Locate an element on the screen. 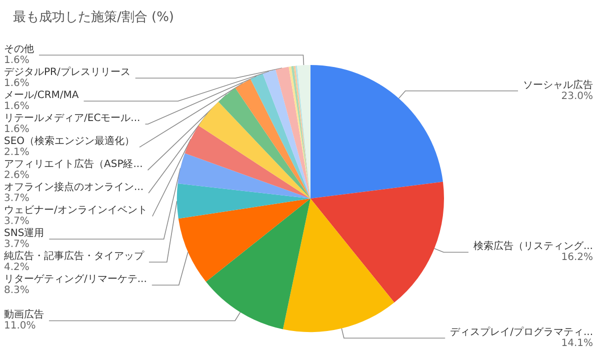 The height and width of the screenshot is (361, 597). data-label: 8.3% is located at coordinates (17, 290).